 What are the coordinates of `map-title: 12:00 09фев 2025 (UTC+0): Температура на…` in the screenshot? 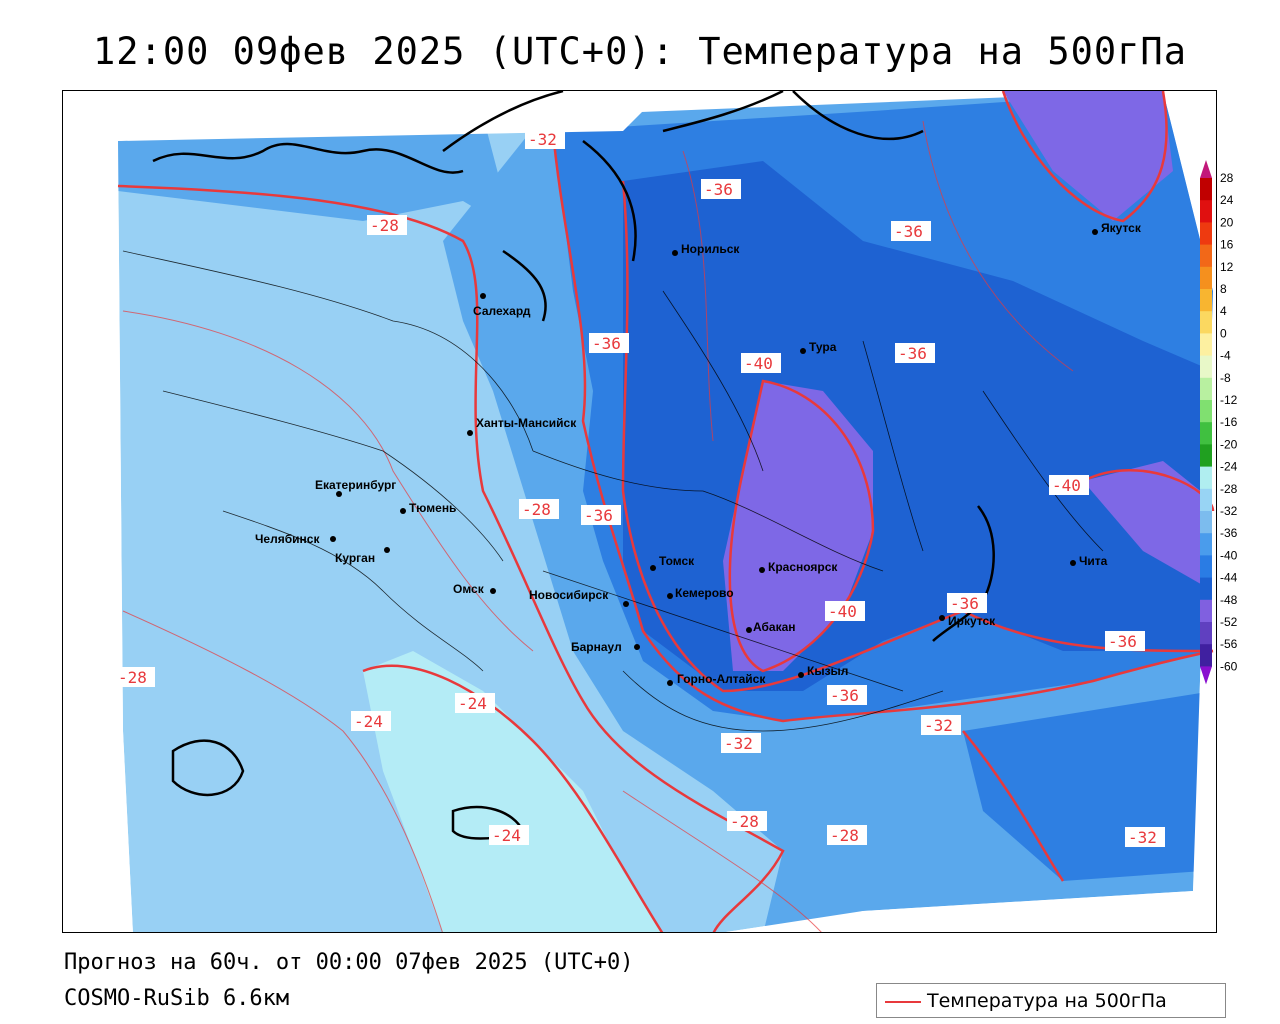 It's located at (640, 51).